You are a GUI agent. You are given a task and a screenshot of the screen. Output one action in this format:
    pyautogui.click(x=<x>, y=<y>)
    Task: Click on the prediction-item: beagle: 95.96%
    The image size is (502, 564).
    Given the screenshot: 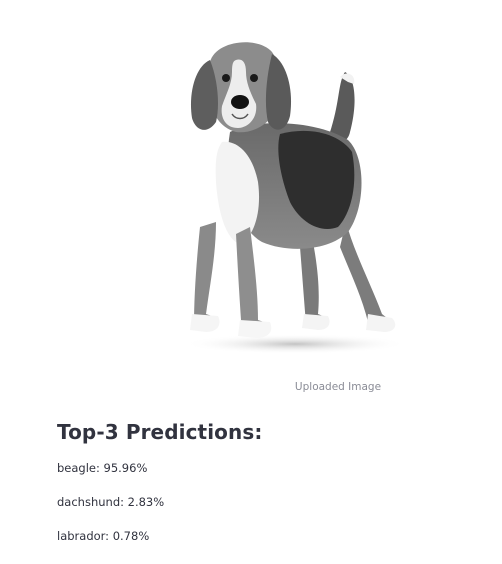 What is the action you would take?
    pyautogui.click(x=102, y=468)
    